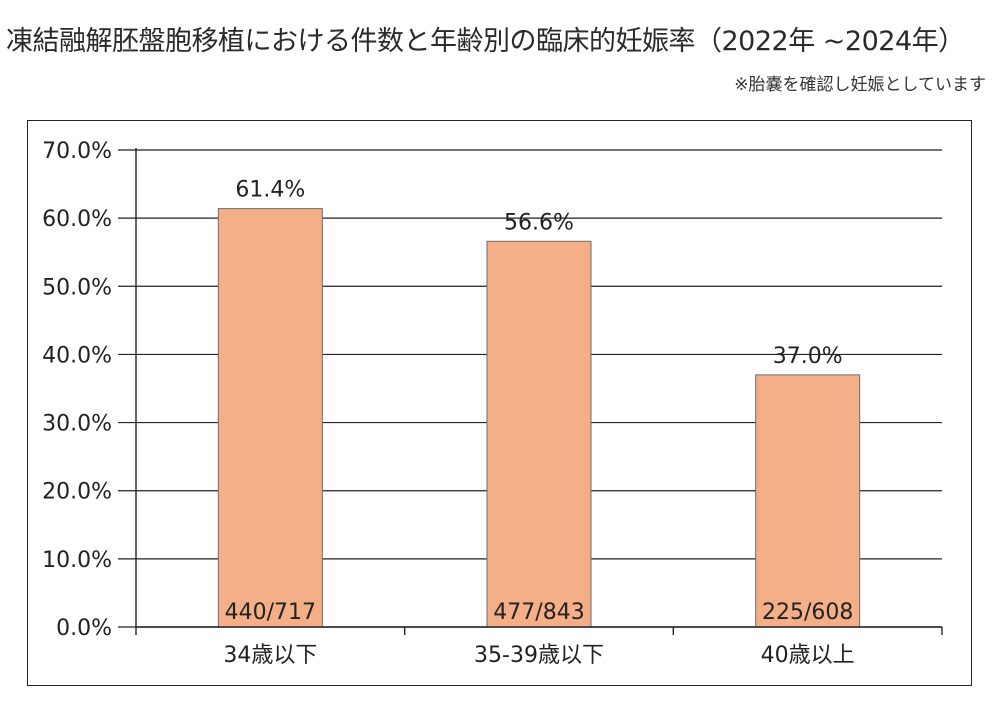 This screenshot has width=1000, height=710. Describe the element at coordinates (808, 655) in the screenshot. I see `category-label: 40歳以上` at that location.